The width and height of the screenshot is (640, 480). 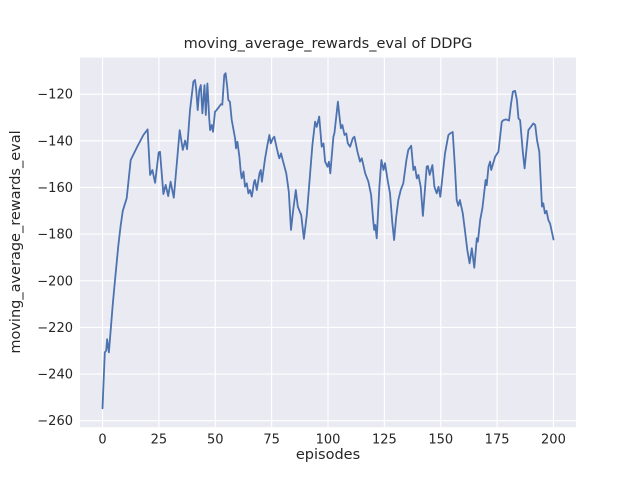 I want to click on y-axis-label: moving_average_rewards_eval, so click(x=16, y=242).